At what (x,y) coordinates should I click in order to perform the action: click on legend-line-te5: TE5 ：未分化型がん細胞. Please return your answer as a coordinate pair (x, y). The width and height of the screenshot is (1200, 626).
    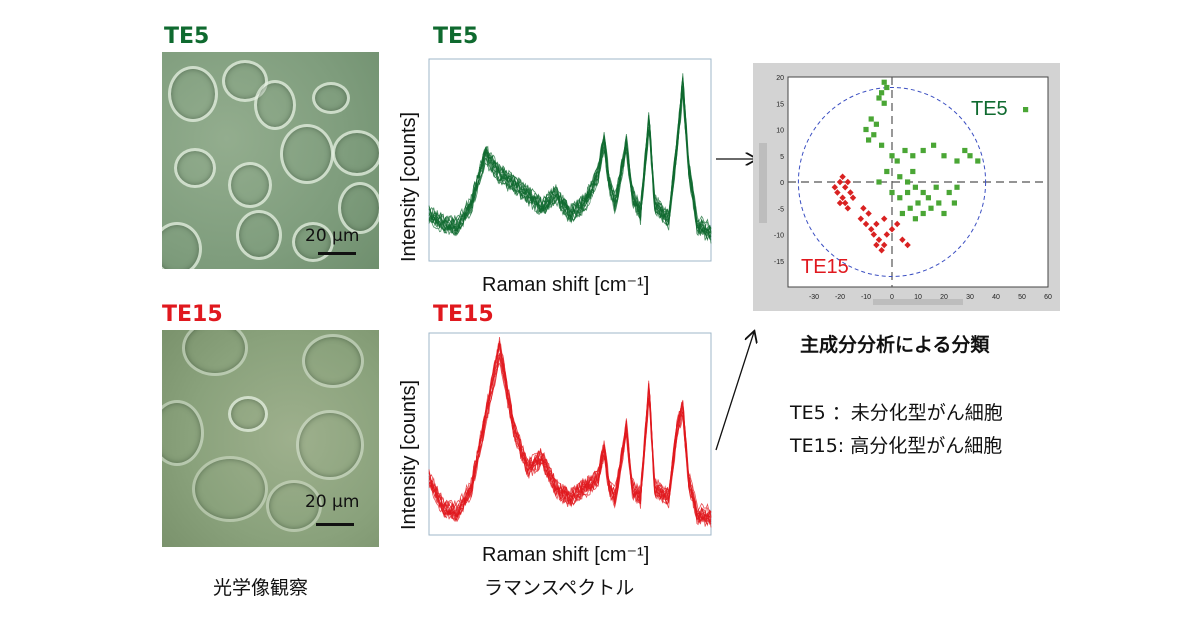
    Looking at the image, I should click on (896, 413).